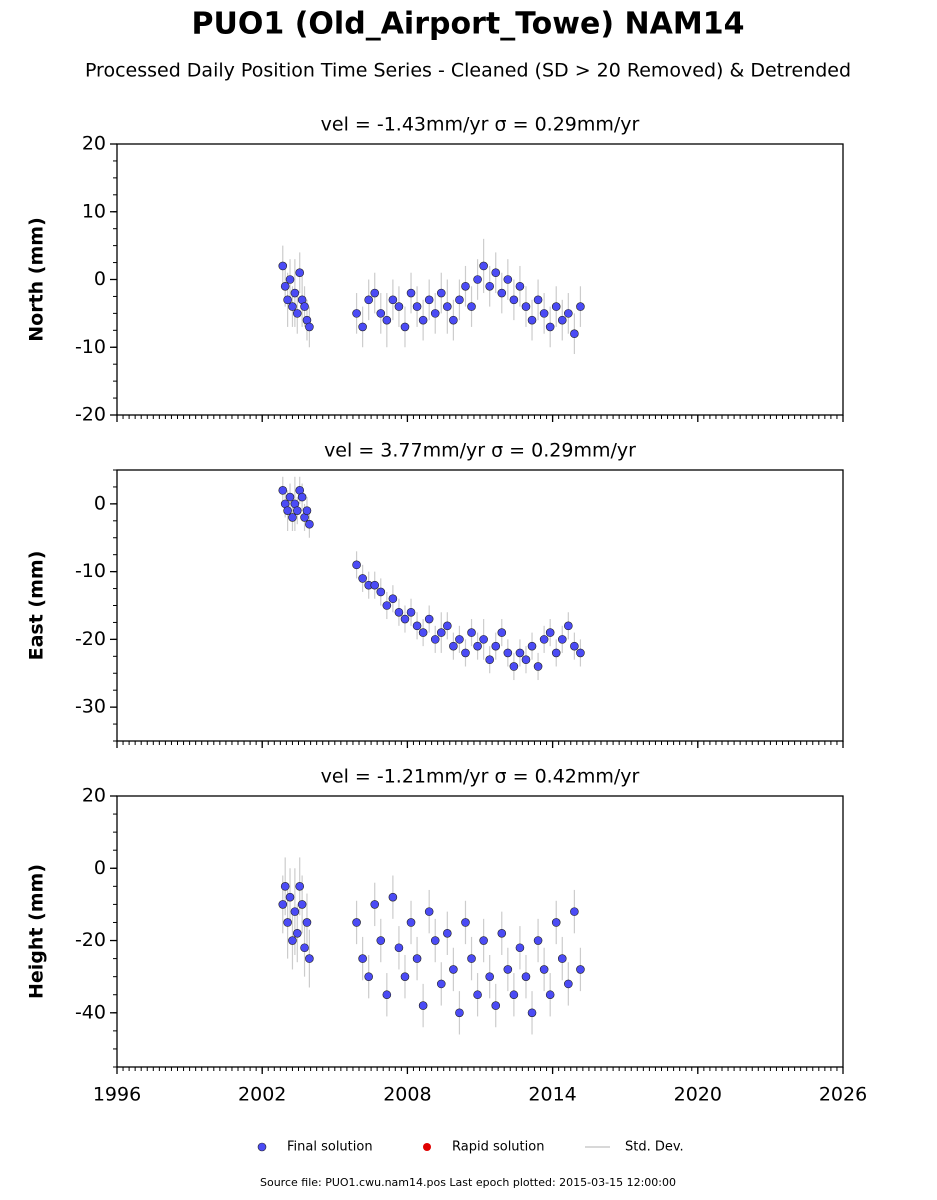 The image size is (937, 1200). Describe the element at coordinates (407, 1095) in the screenshot. I see `x-tick-label: 2008` at that location.